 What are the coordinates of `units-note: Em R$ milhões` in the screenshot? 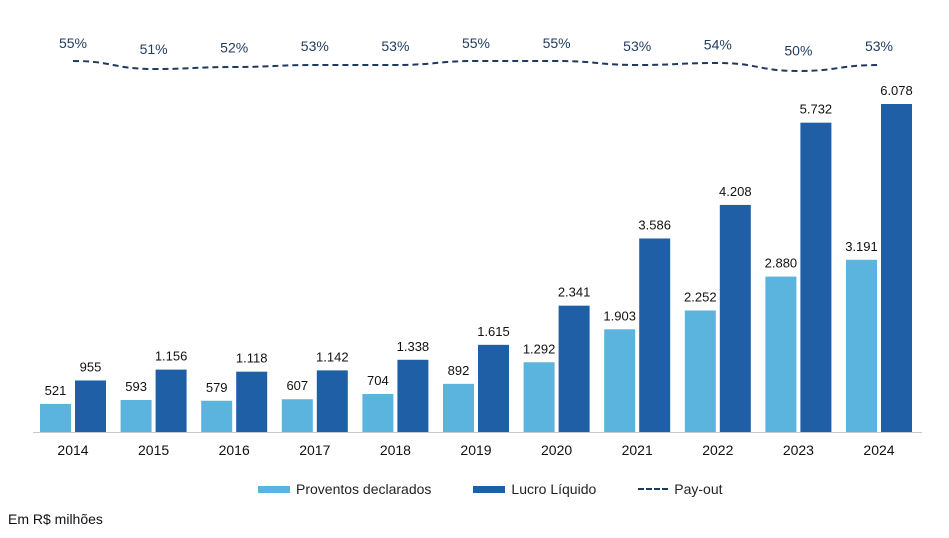 It's located at (55, 519).